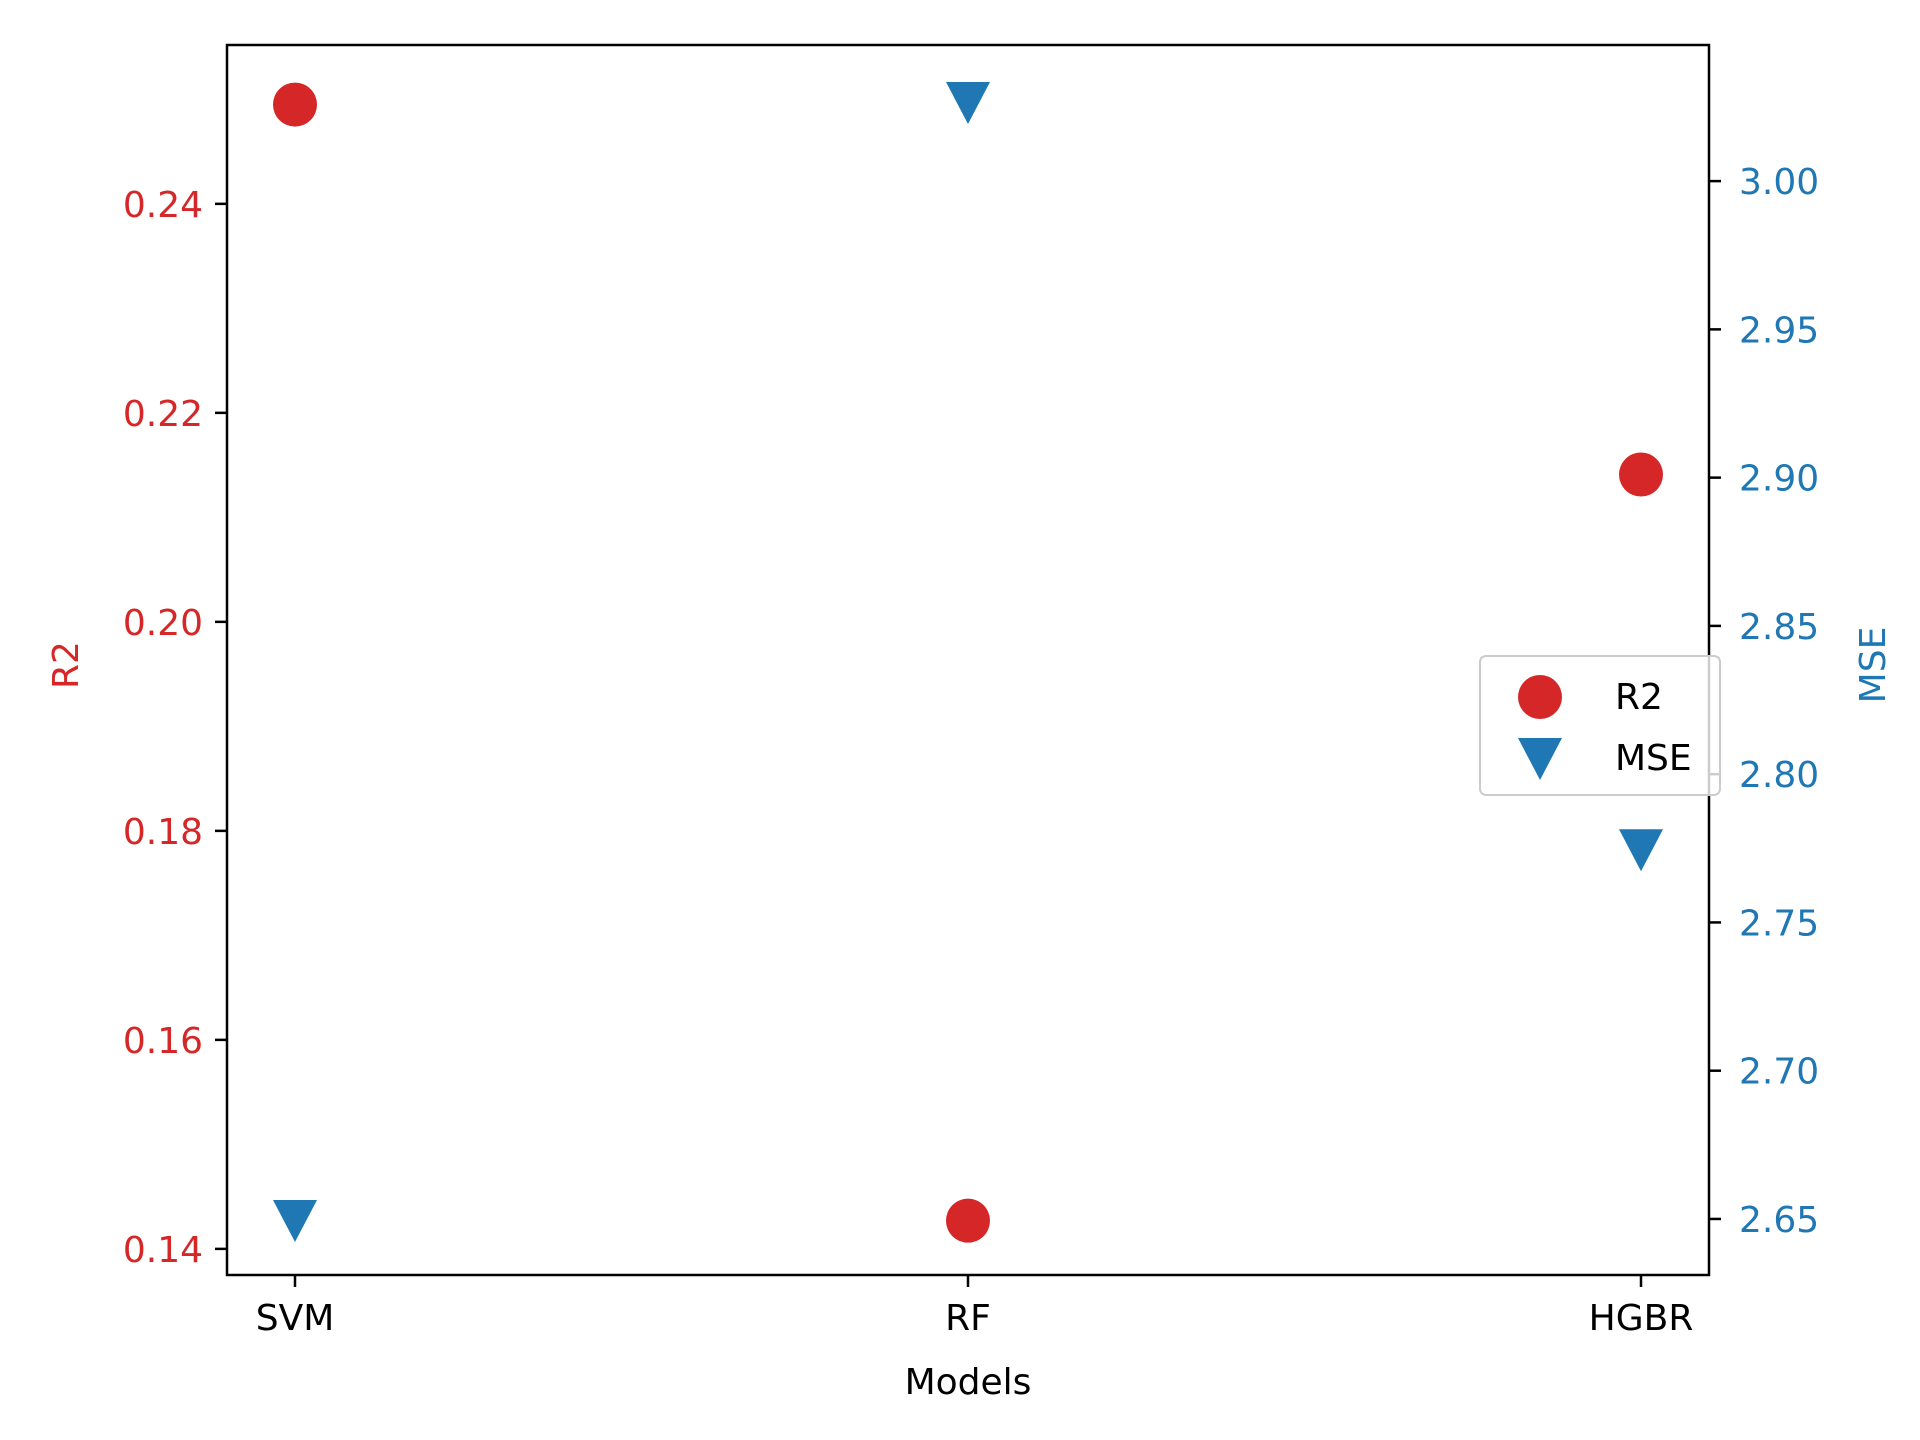 This screenshot has height=1440, width=1920. Describe the element at coordinates (163, 205) in the screenshot. I see `y-left-tick-label: 0.24` at that location.